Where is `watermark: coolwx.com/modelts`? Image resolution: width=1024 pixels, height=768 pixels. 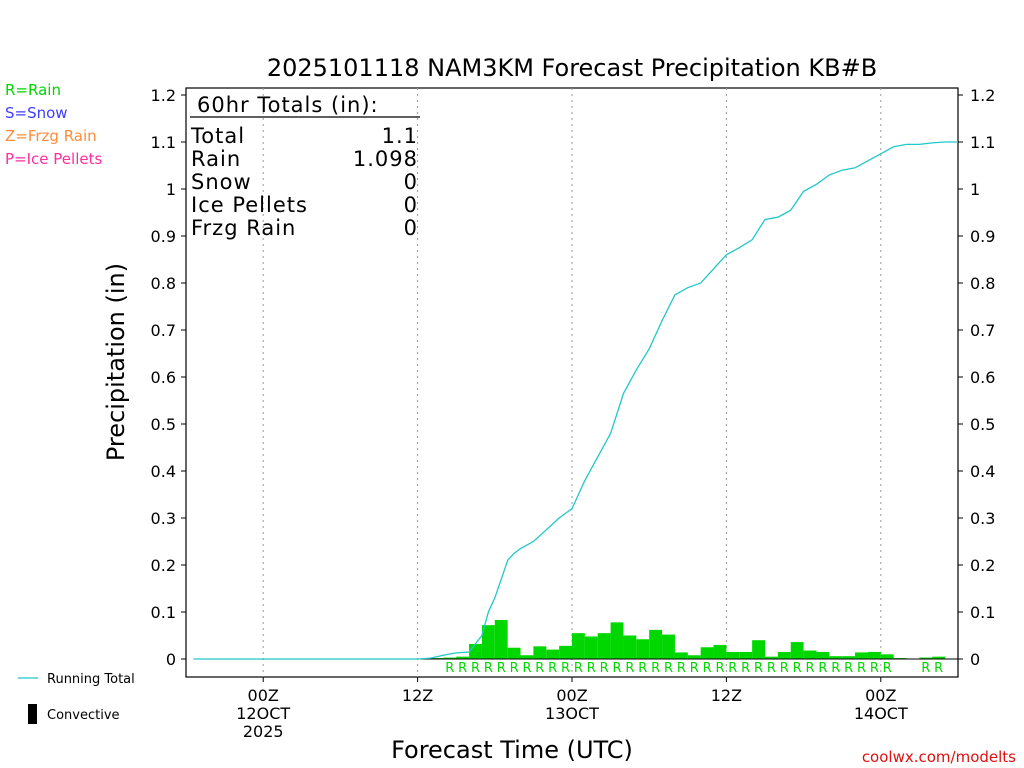
watermark: coolwx.com/modelts is located at coordinates (939, 757).